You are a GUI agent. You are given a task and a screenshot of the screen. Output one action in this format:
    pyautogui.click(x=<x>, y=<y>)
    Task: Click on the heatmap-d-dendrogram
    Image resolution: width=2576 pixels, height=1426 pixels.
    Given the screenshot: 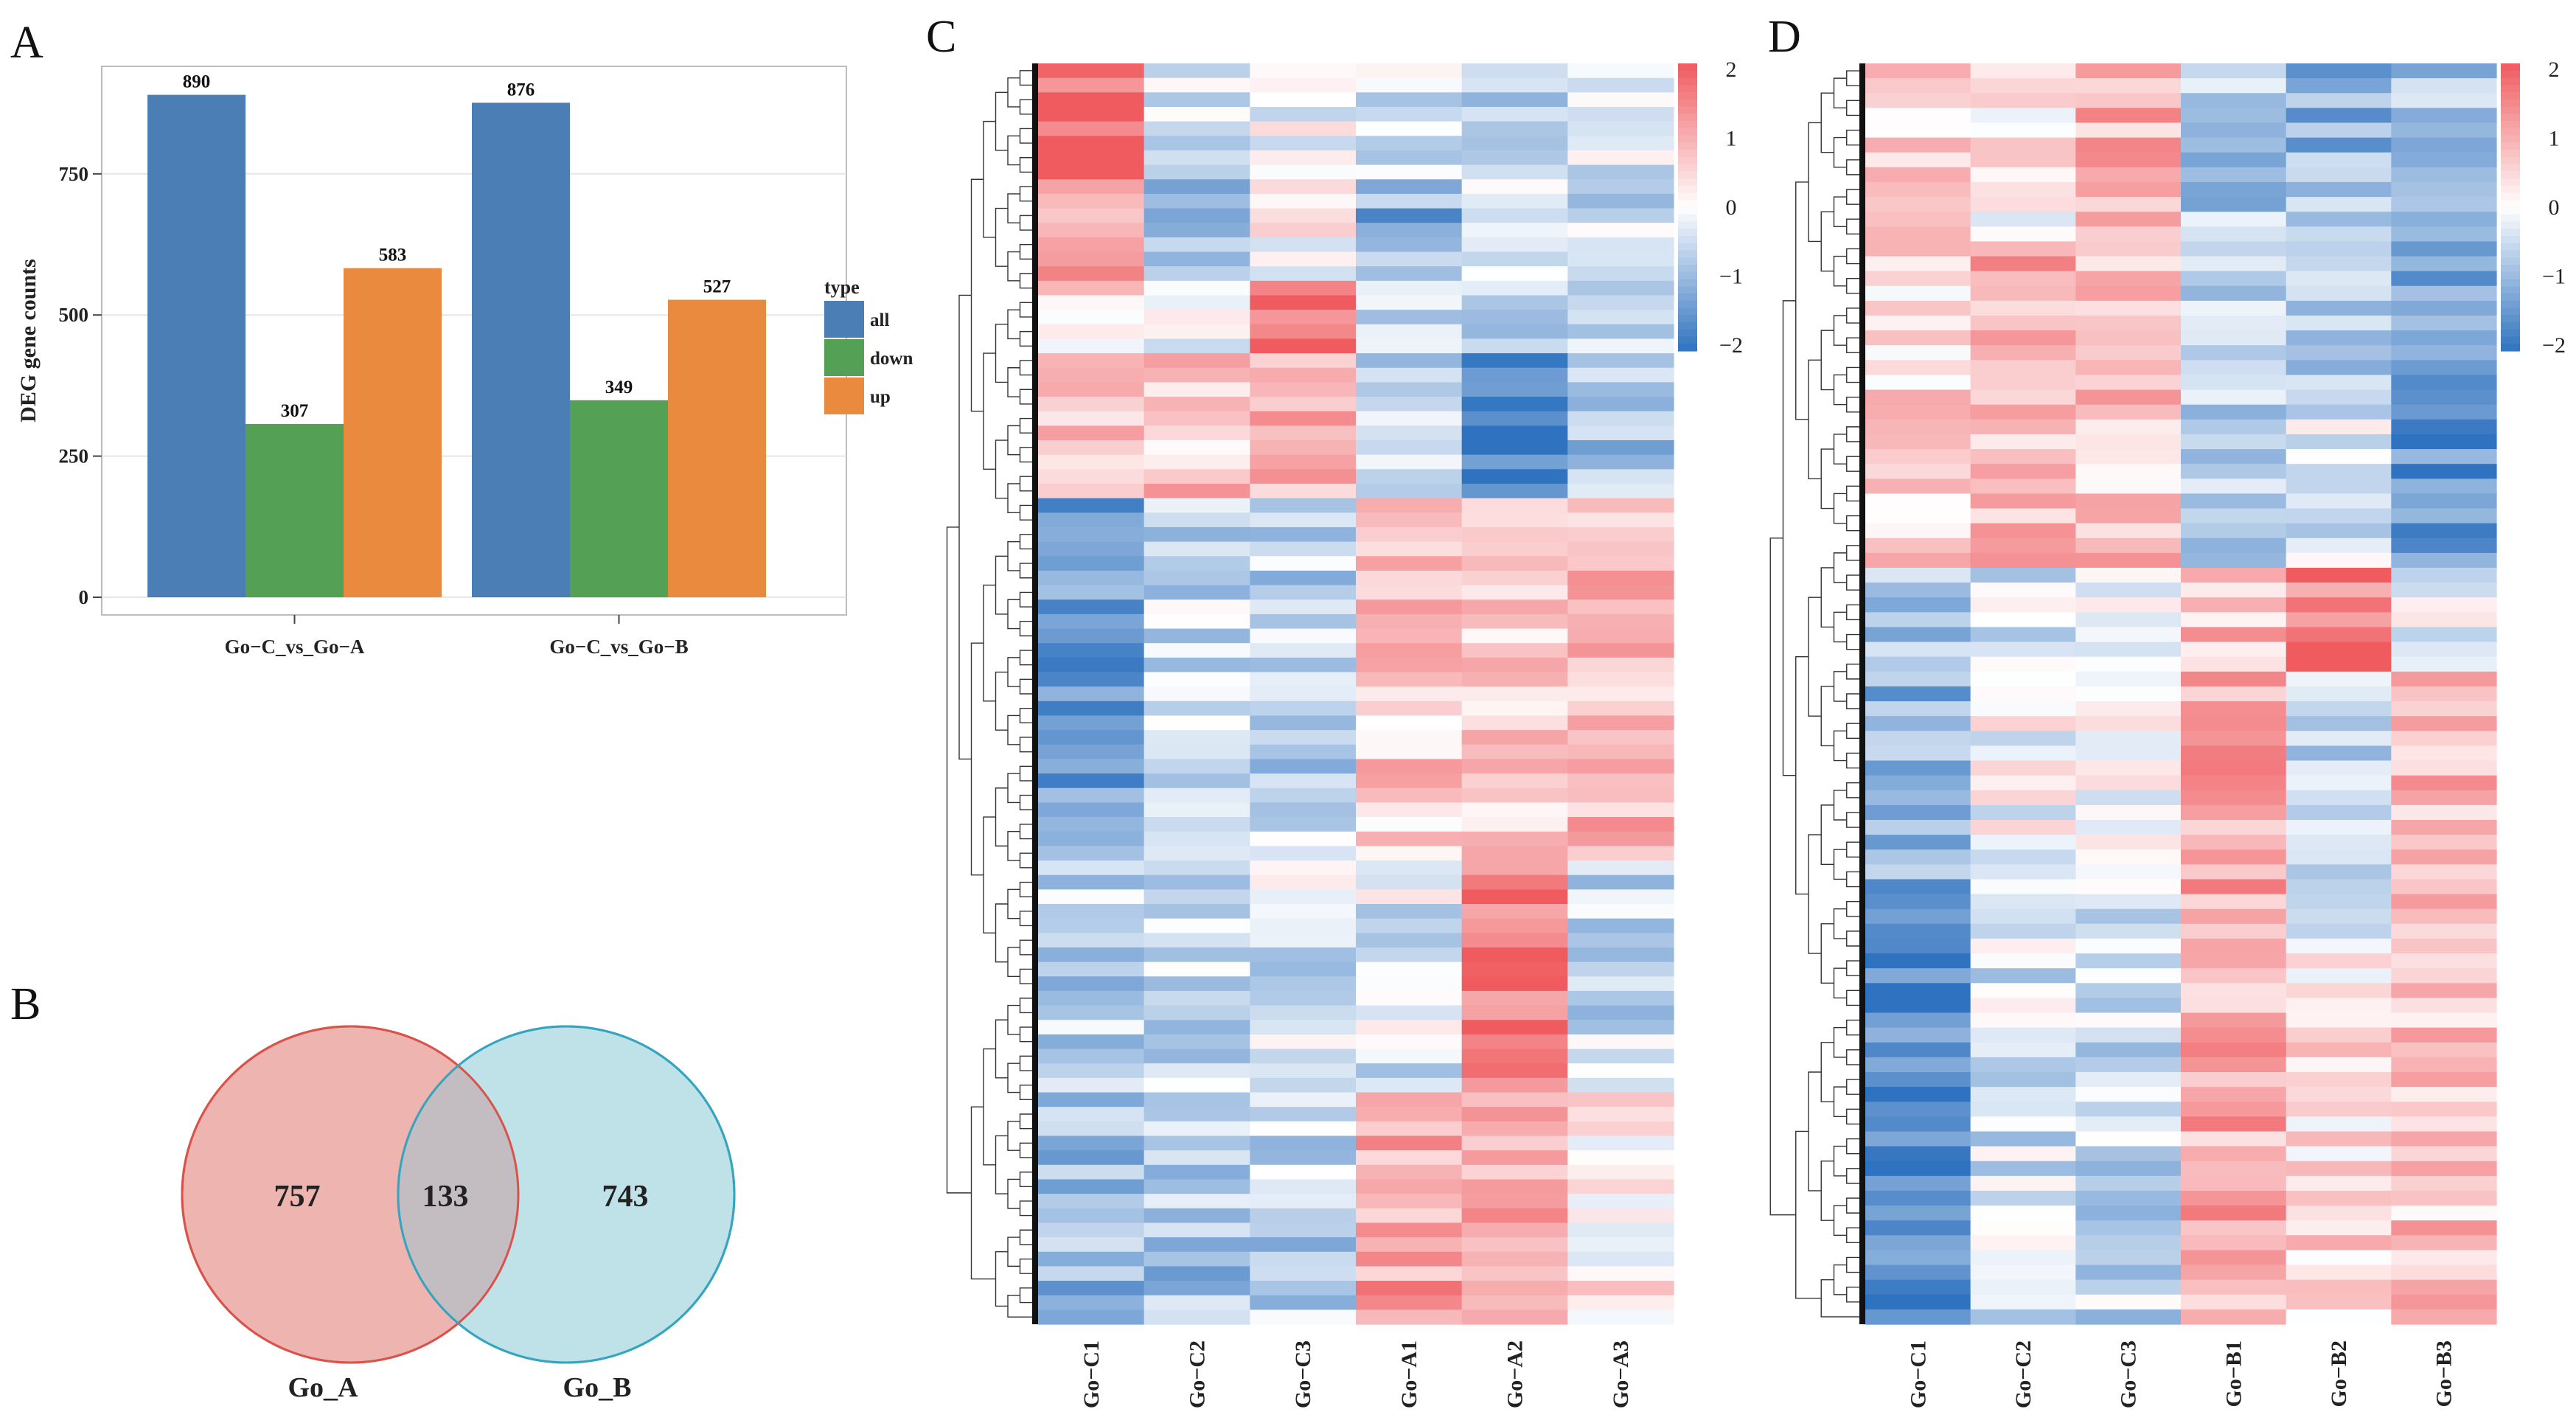 What is the action you would take?
    pyautogui.click(x=1814, y=694)
    